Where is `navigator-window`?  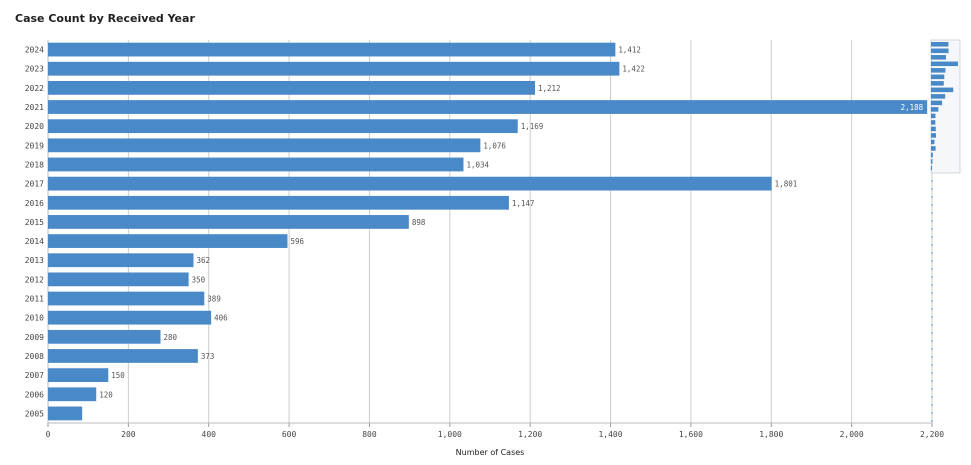
navigator-window is located at coordinates (945, 106).